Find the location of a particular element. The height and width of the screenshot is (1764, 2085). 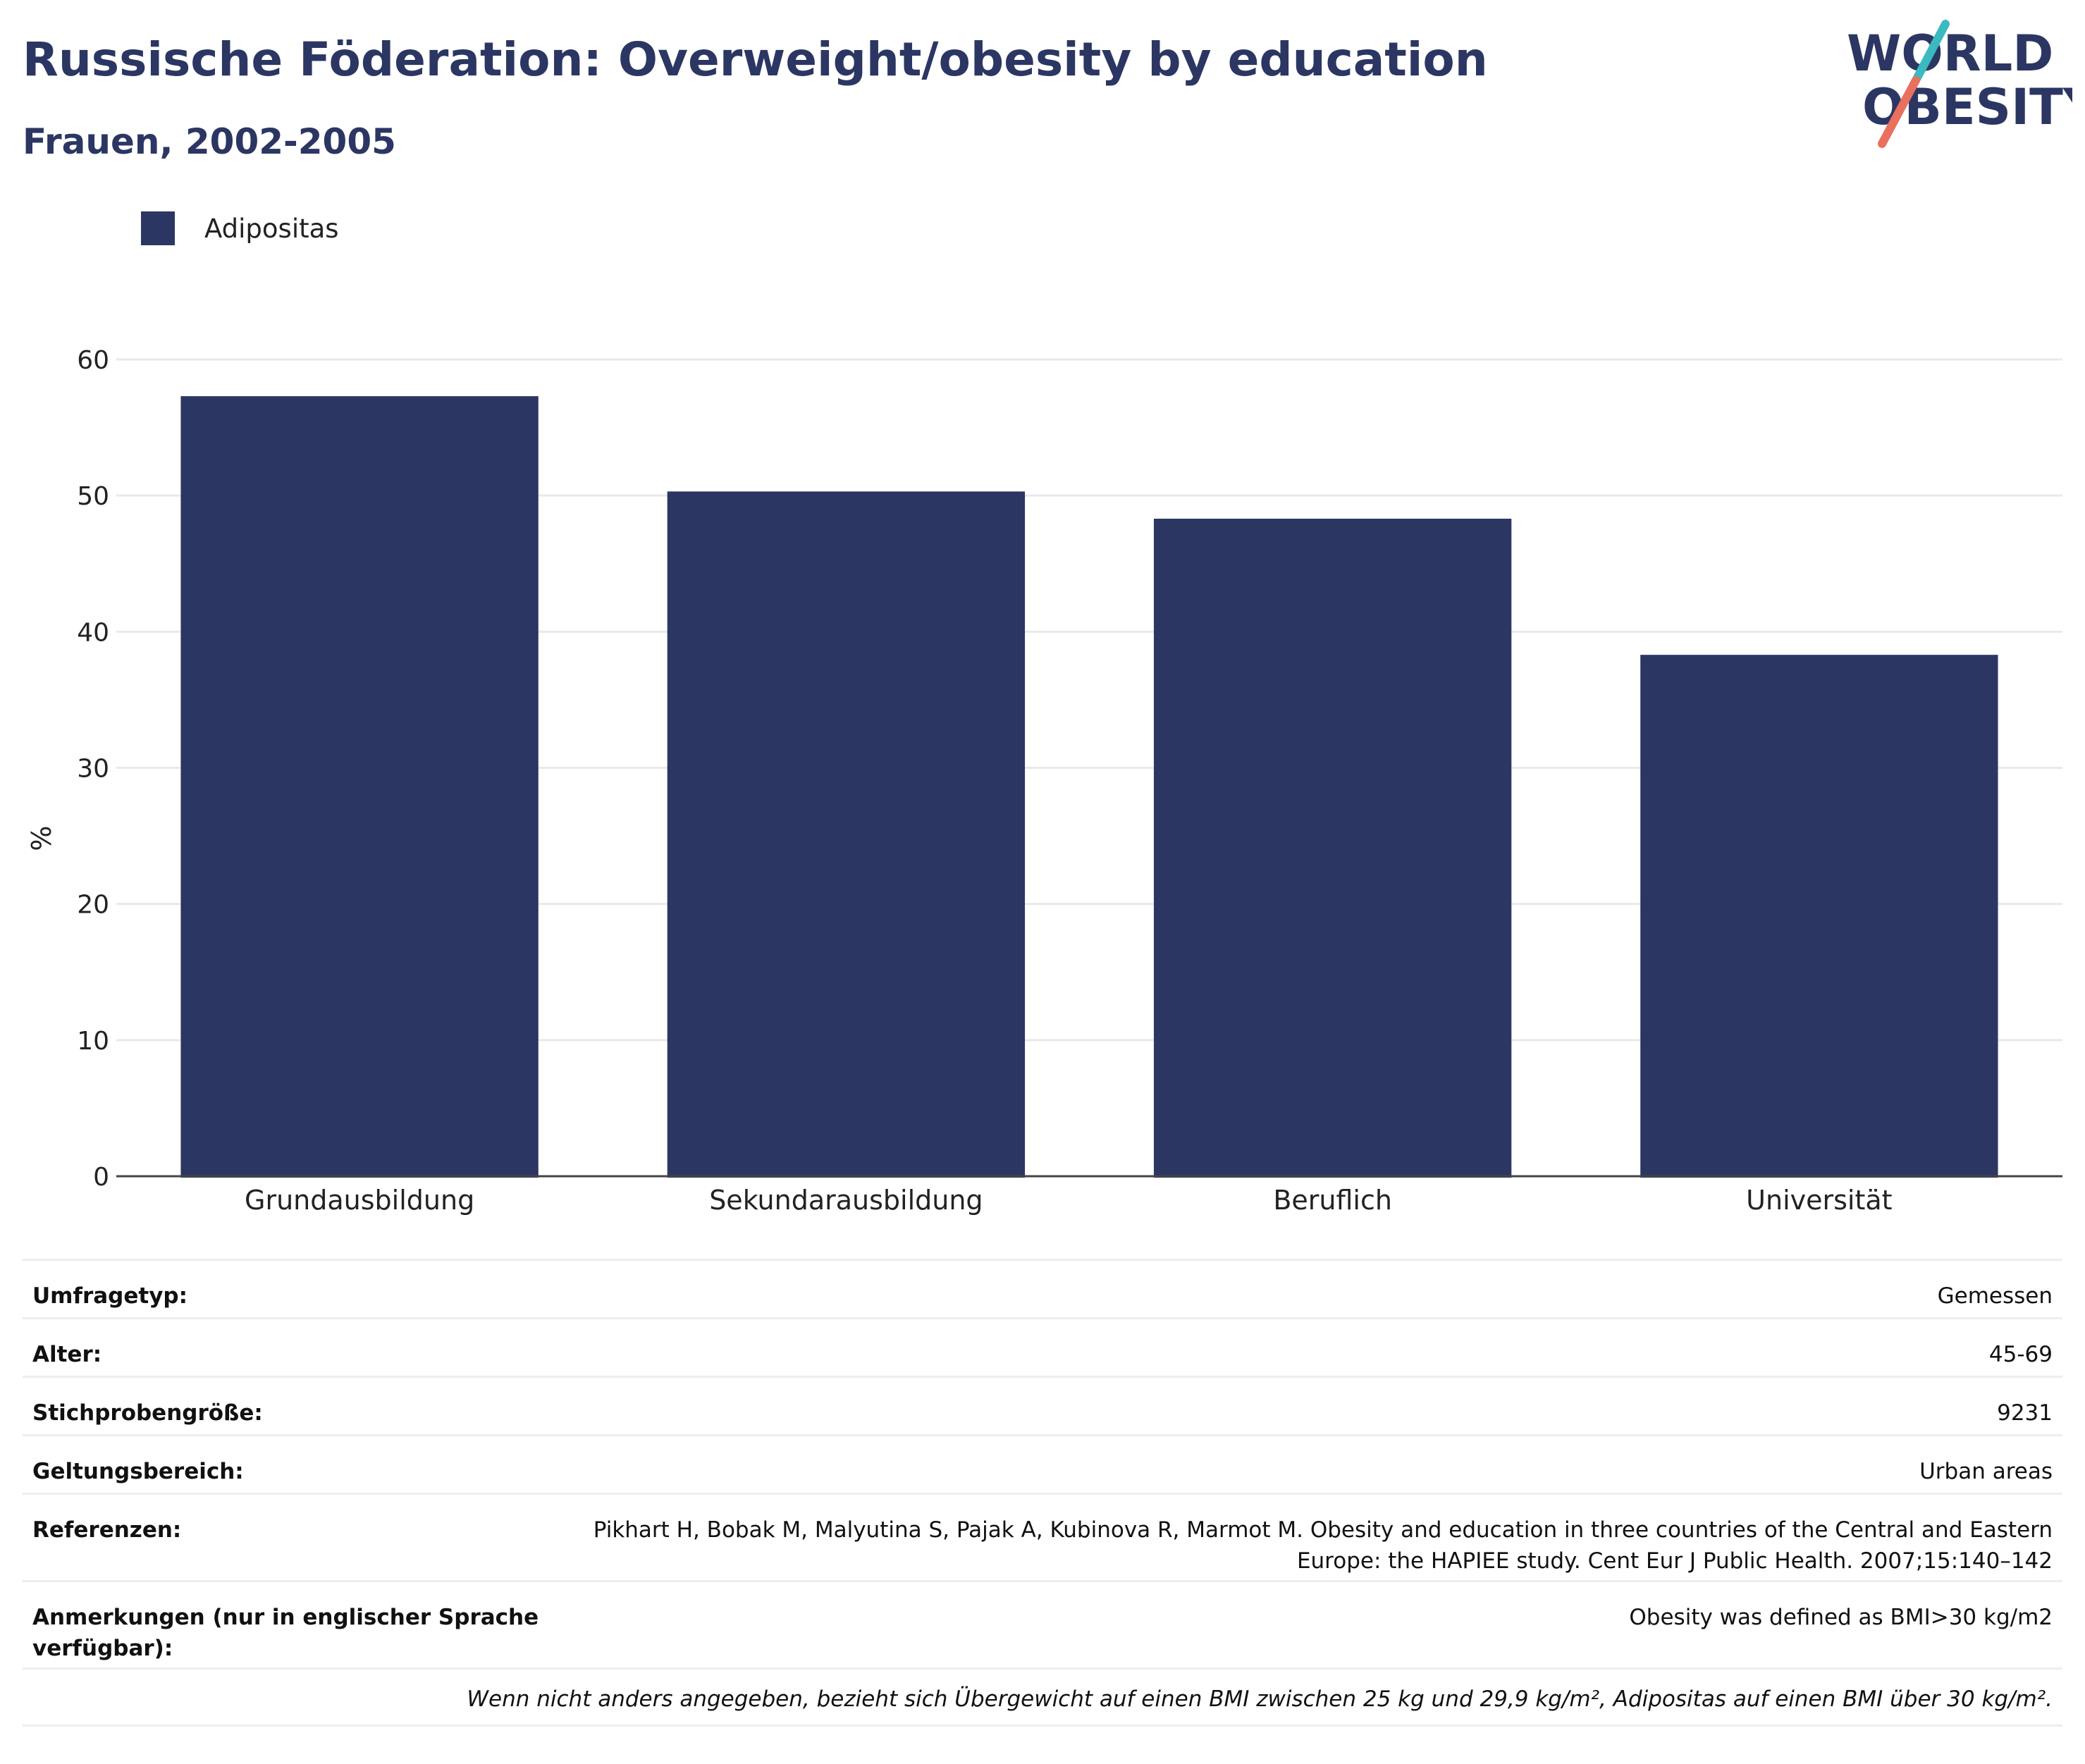

x-tick-label: Sekundarausbildung is located at coordinates (846, 1200).